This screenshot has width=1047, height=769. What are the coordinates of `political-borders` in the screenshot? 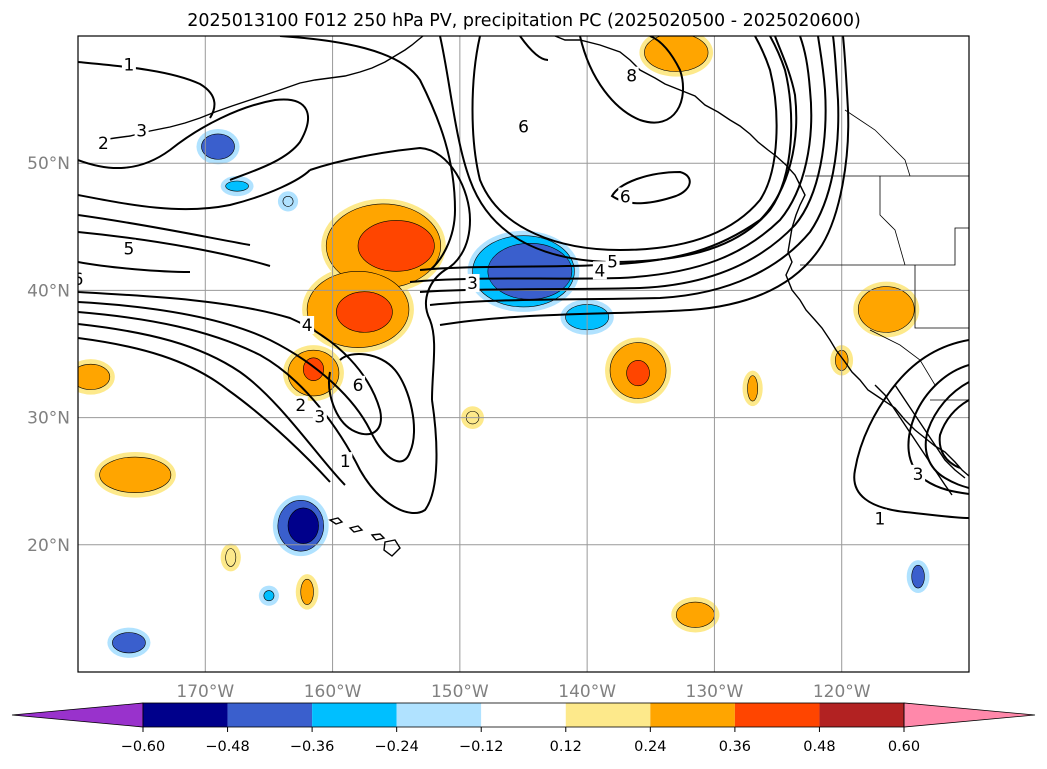 It's located at (884, 255).